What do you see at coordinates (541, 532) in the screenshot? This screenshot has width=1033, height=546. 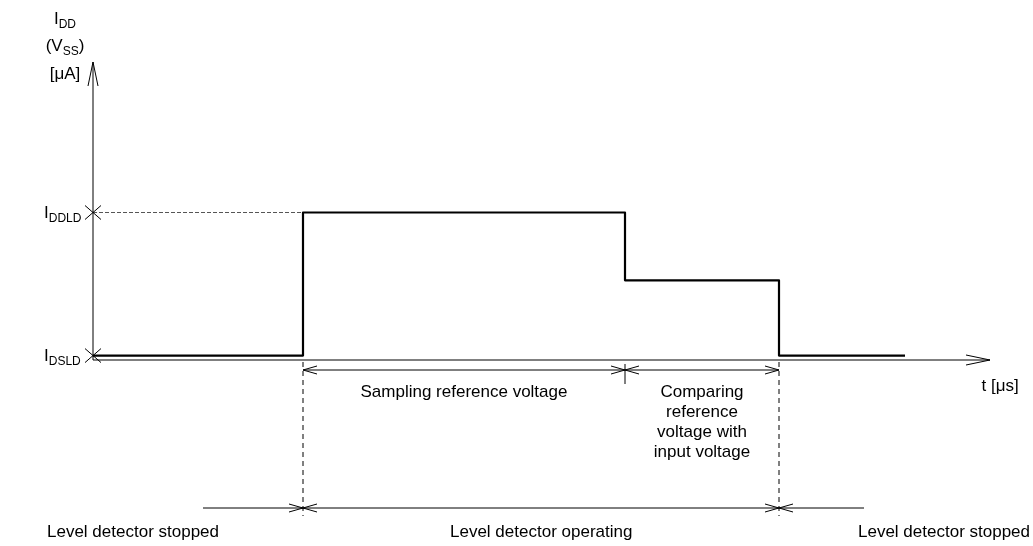 I see `text: Level detector operating` at bounding box center [541, 532].